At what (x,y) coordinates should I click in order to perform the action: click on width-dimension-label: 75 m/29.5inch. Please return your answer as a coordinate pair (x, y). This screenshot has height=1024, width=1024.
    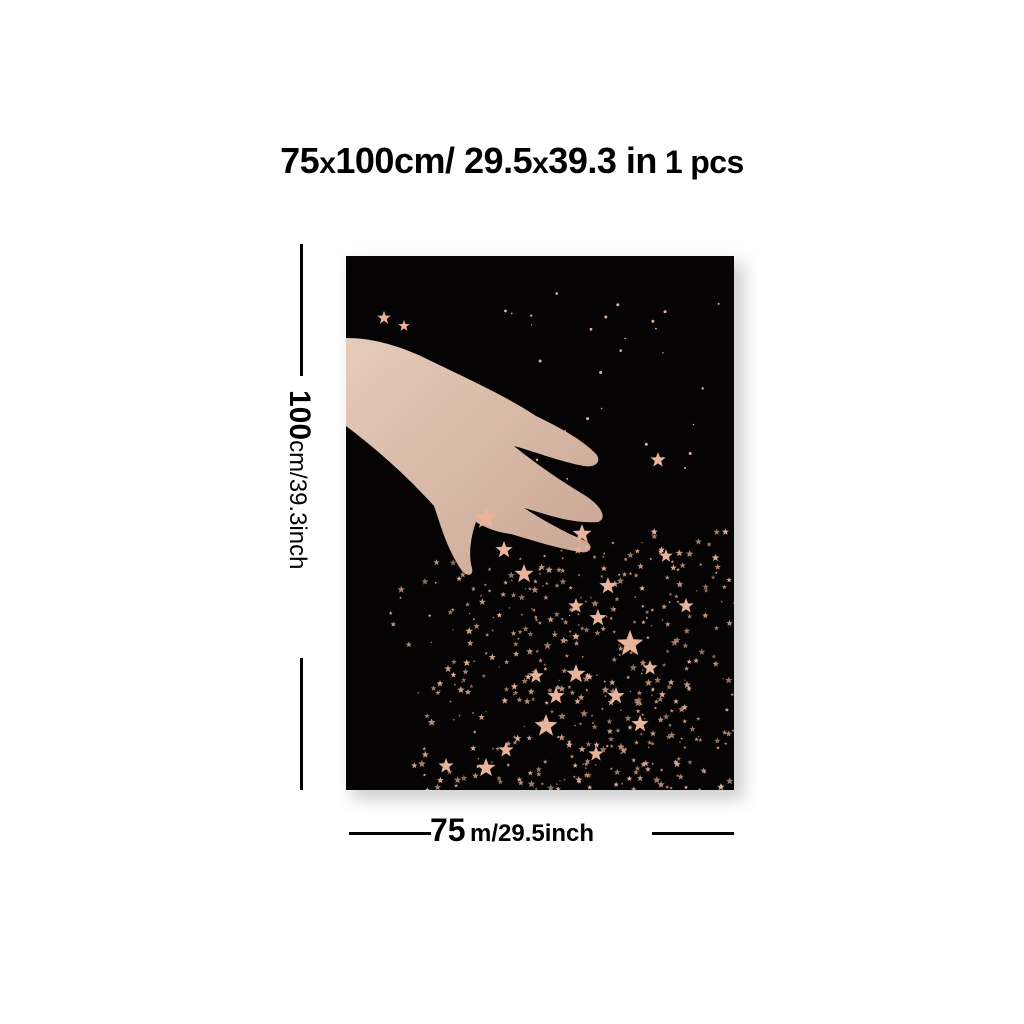
    Looking at the image, I should click on (512, 830).